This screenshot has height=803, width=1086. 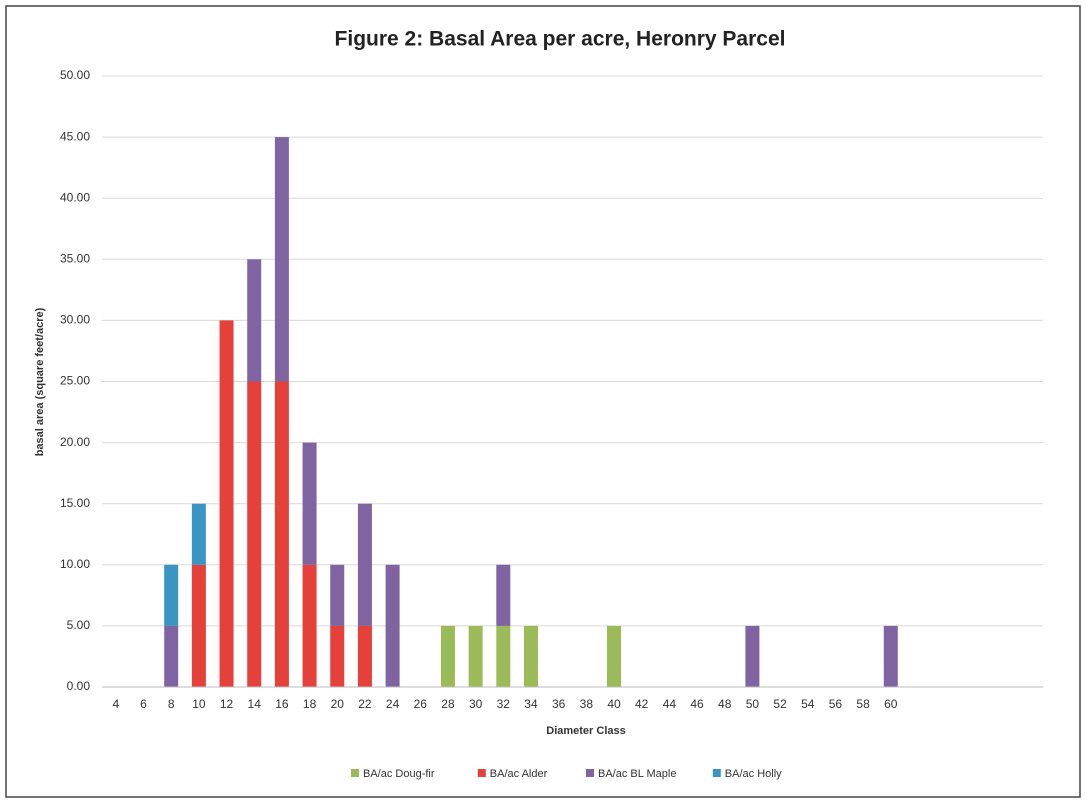 What do you see at coordinates (75, 320) in the screenshot?
I see `y-tick-label: 30.00` at bounding box center [75, 320].